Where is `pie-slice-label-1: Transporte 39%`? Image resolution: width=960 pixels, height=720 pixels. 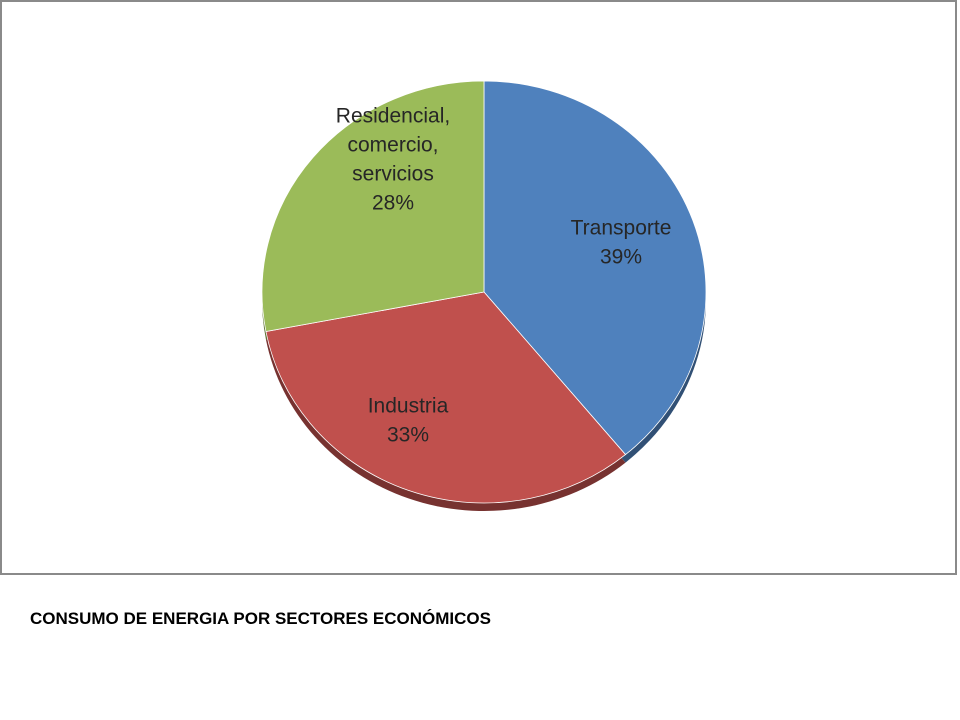
pie-slice-label-1: Transporte 39% is located at coordinates (621, 243).